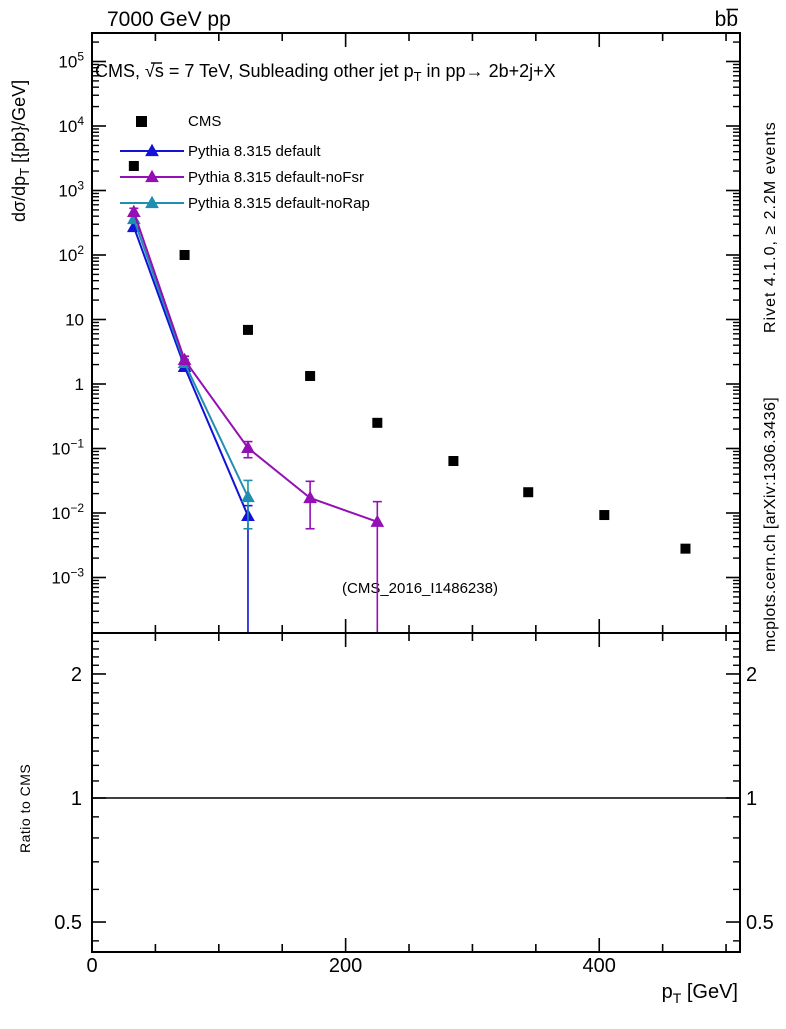  I want to click on y-tick-label: 10², so click(71, 254).